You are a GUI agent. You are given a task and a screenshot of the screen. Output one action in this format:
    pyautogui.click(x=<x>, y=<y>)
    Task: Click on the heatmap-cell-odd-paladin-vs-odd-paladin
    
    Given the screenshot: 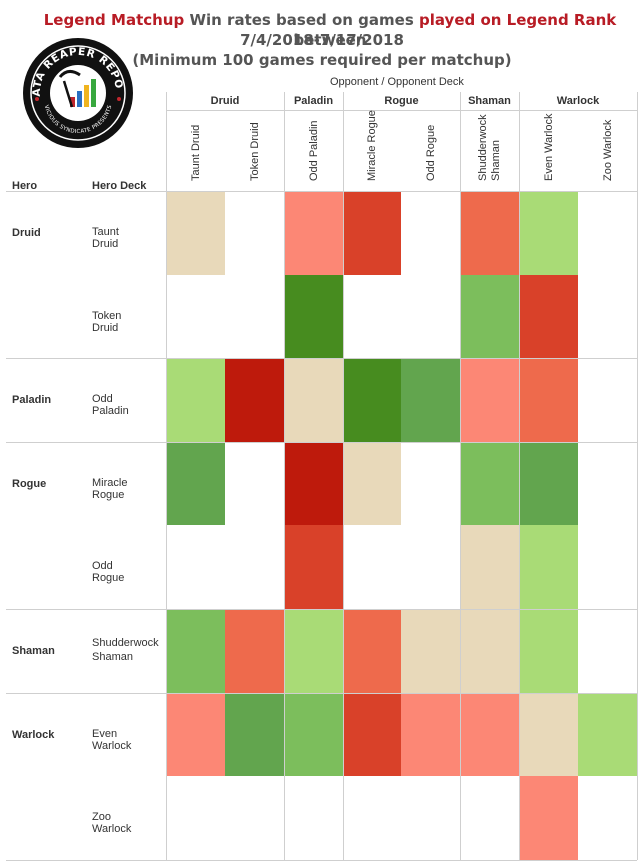 What is the action you would take?
    pyautogui.click(x=313, y=400)
    